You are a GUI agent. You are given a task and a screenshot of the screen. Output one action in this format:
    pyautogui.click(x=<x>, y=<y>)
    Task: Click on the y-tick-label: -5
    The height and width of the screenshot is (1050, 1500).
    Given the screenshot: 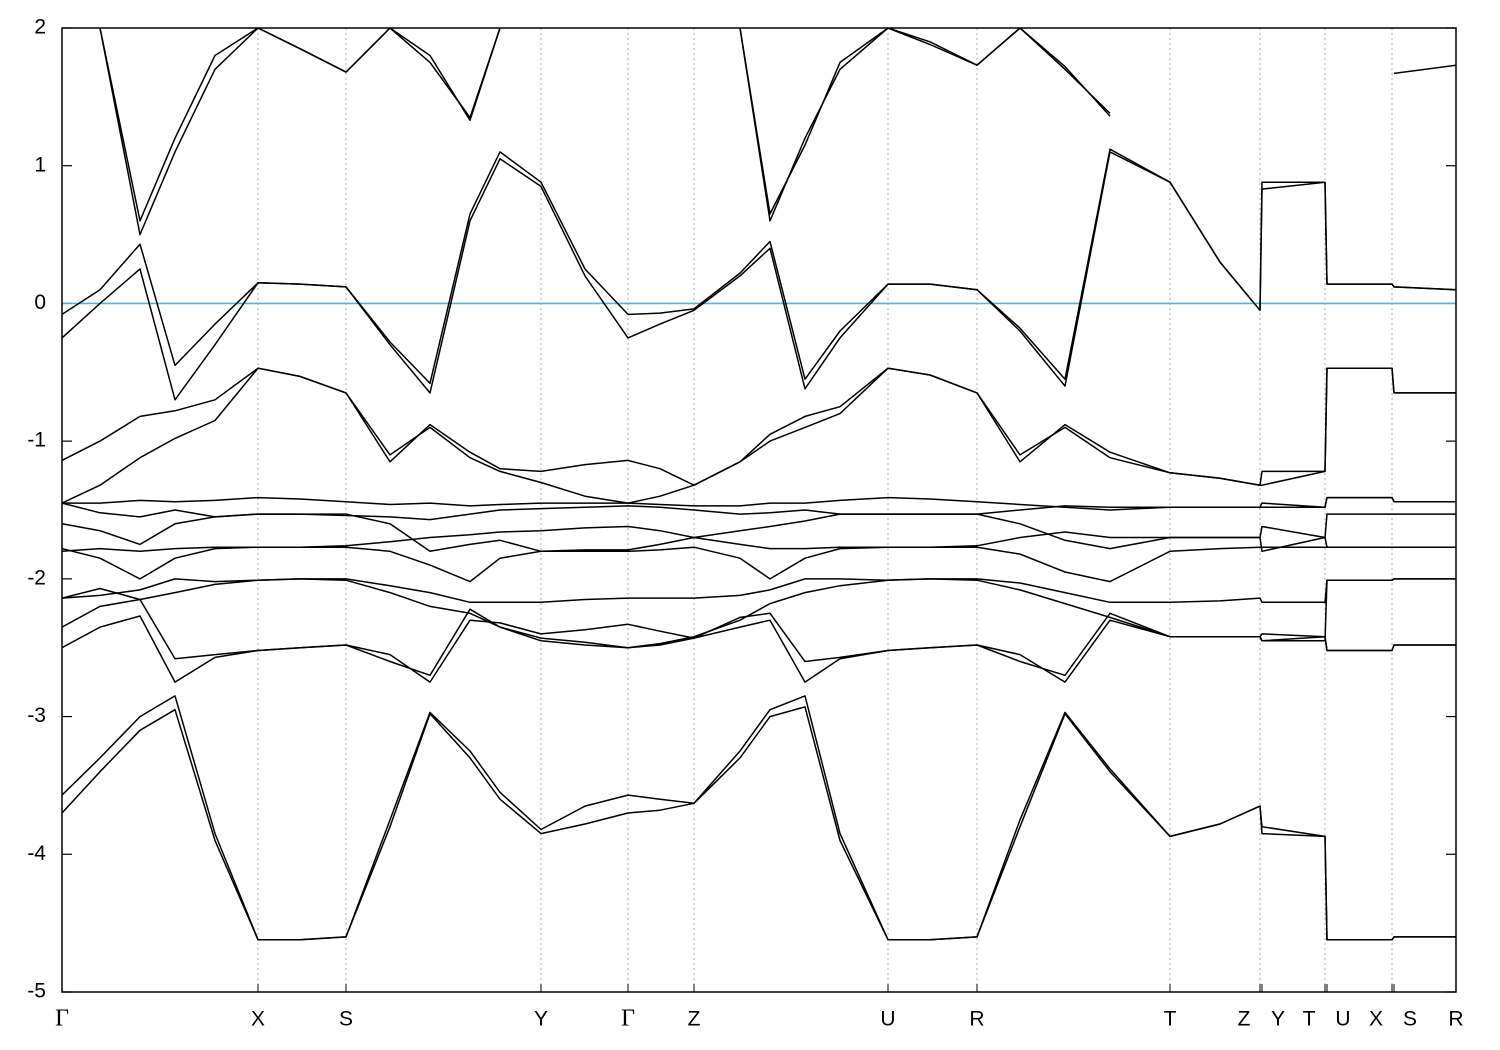 What is the action you would take?
    pyautogui.click(x=36, y=991)
    